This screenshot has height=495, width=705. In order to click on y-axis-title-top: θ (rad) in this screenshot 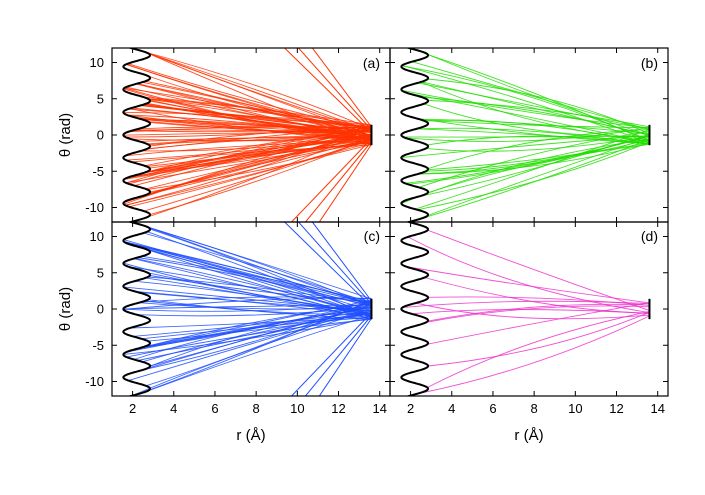, I will do `click(65, 135)`.